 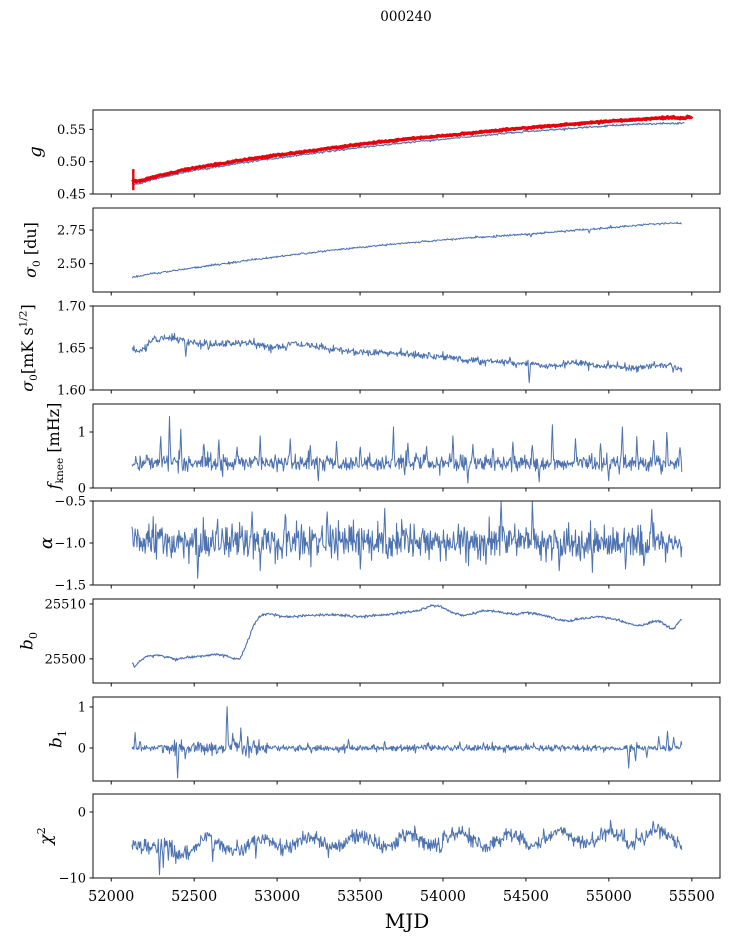 I want to click on y-tick-label: 0.55, so click(x=71, y=130).